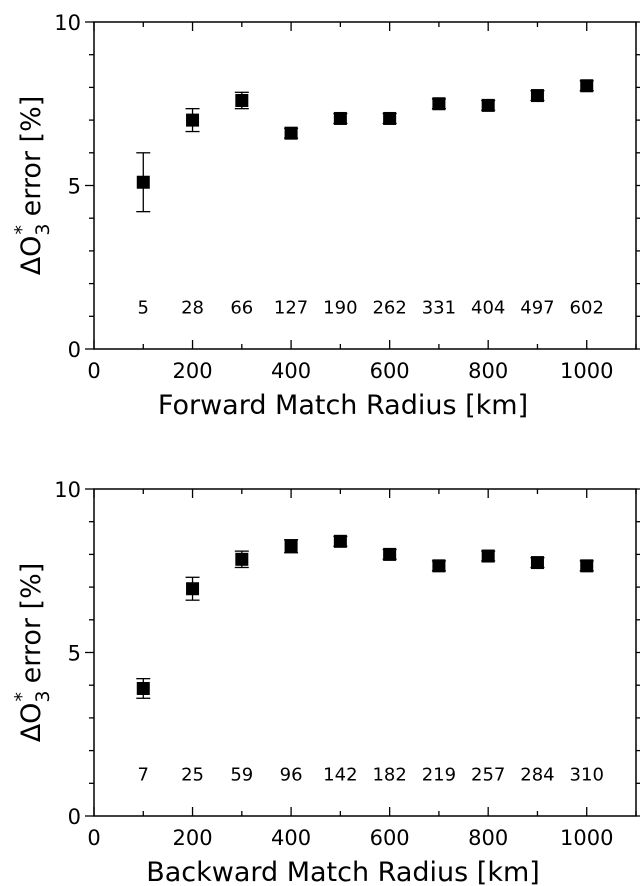 The width and height of the screenshot is (640, 886). I want to click on count-label: 7, so click(143, 774).